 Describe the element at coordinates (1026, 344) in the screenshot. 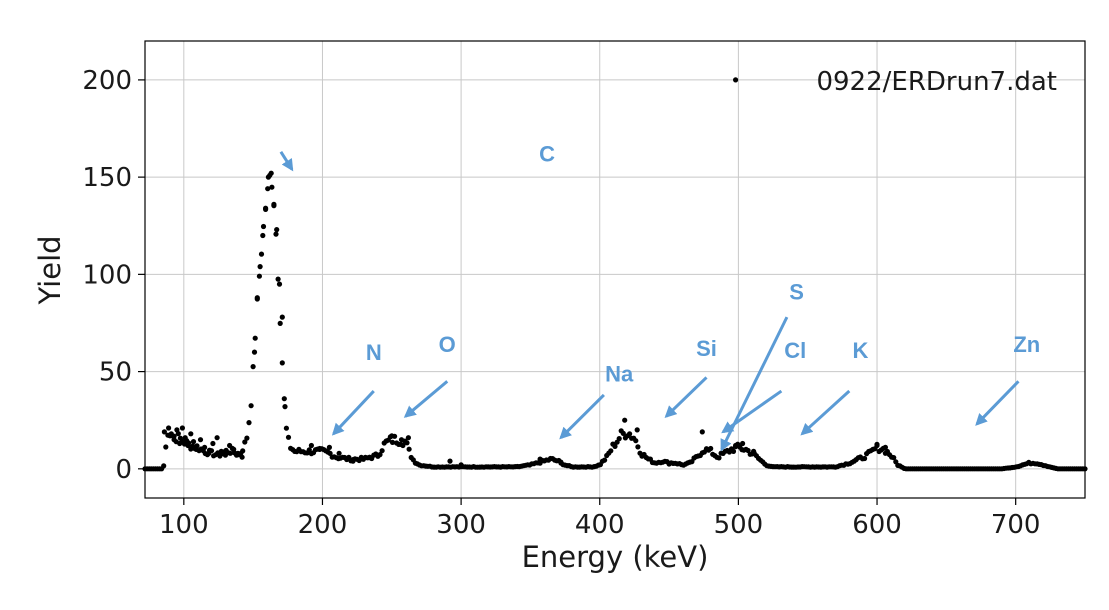

I see `annotation-zn: Zn` at that location.